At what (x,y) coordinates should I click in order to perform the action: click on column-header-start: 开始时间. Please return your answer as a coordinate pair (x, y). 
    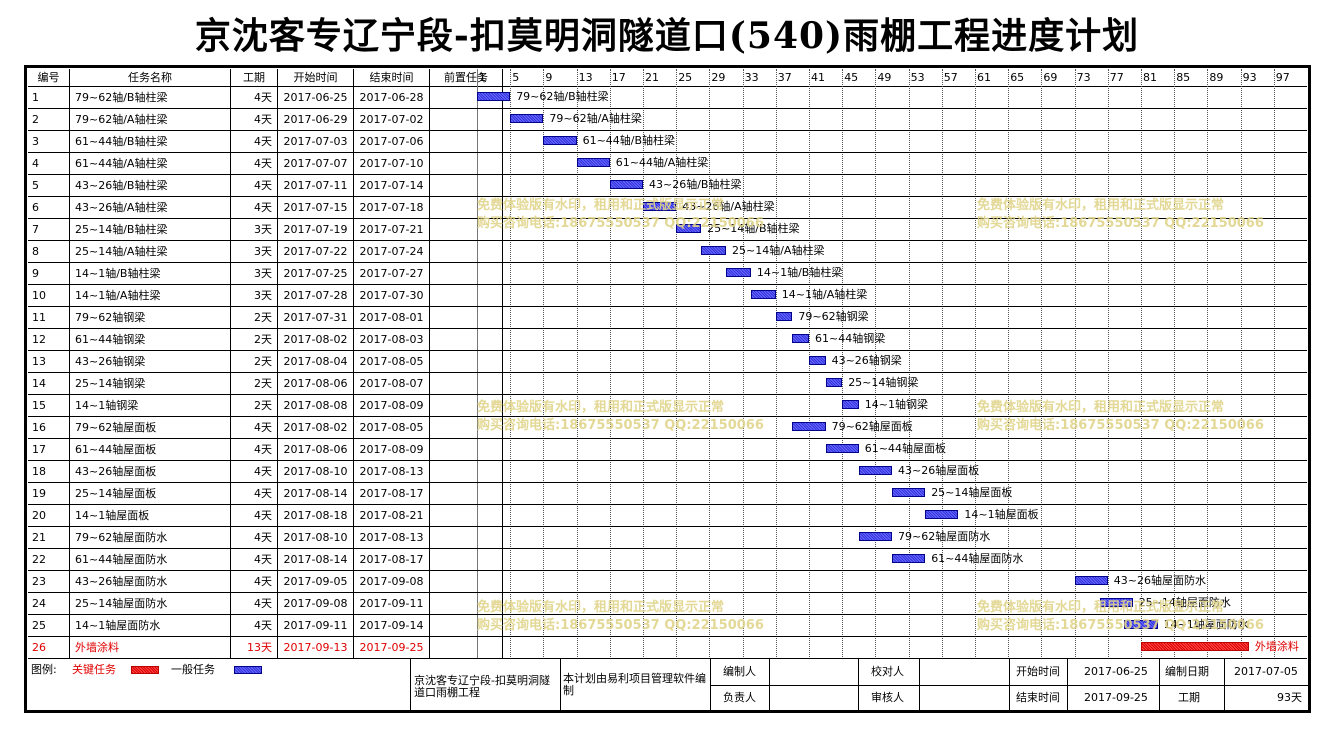
    Looking at the image, I should click on (316, 77).